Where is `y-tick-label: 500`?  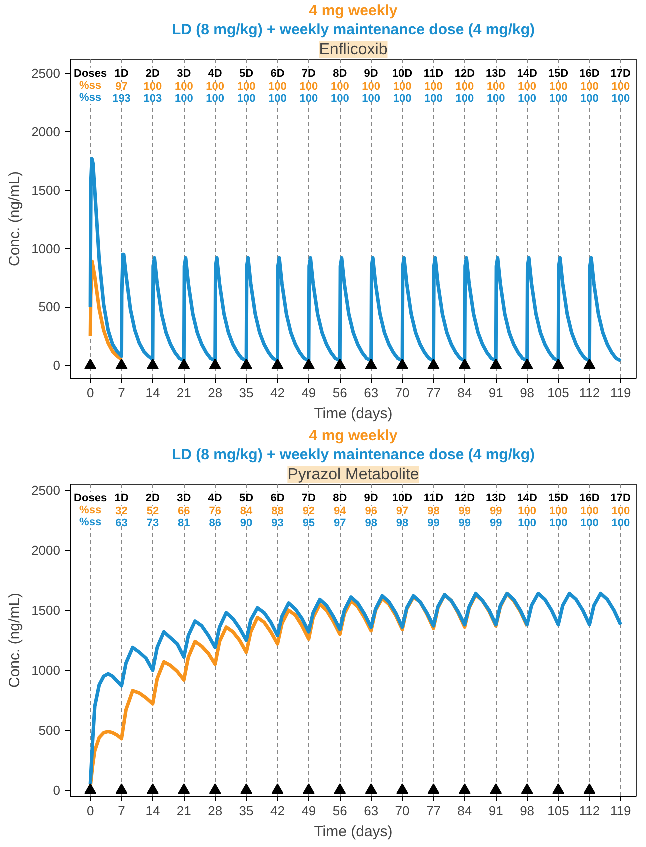
y-tick-label: 500 is located at coordinates (49, 730).